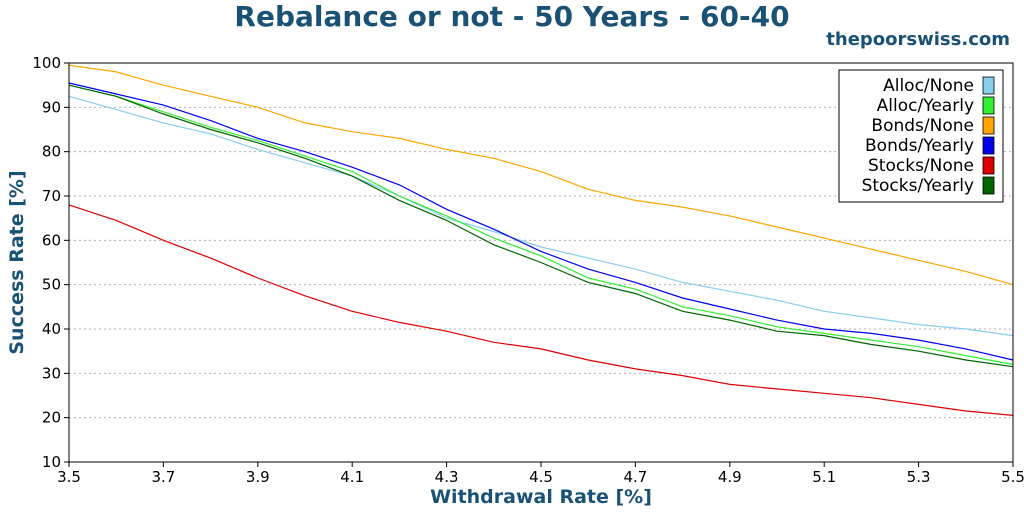 This screenshot has height=512, width=1024. I want to click on legend-label: Bonds/Yearly, so click(919, 146).